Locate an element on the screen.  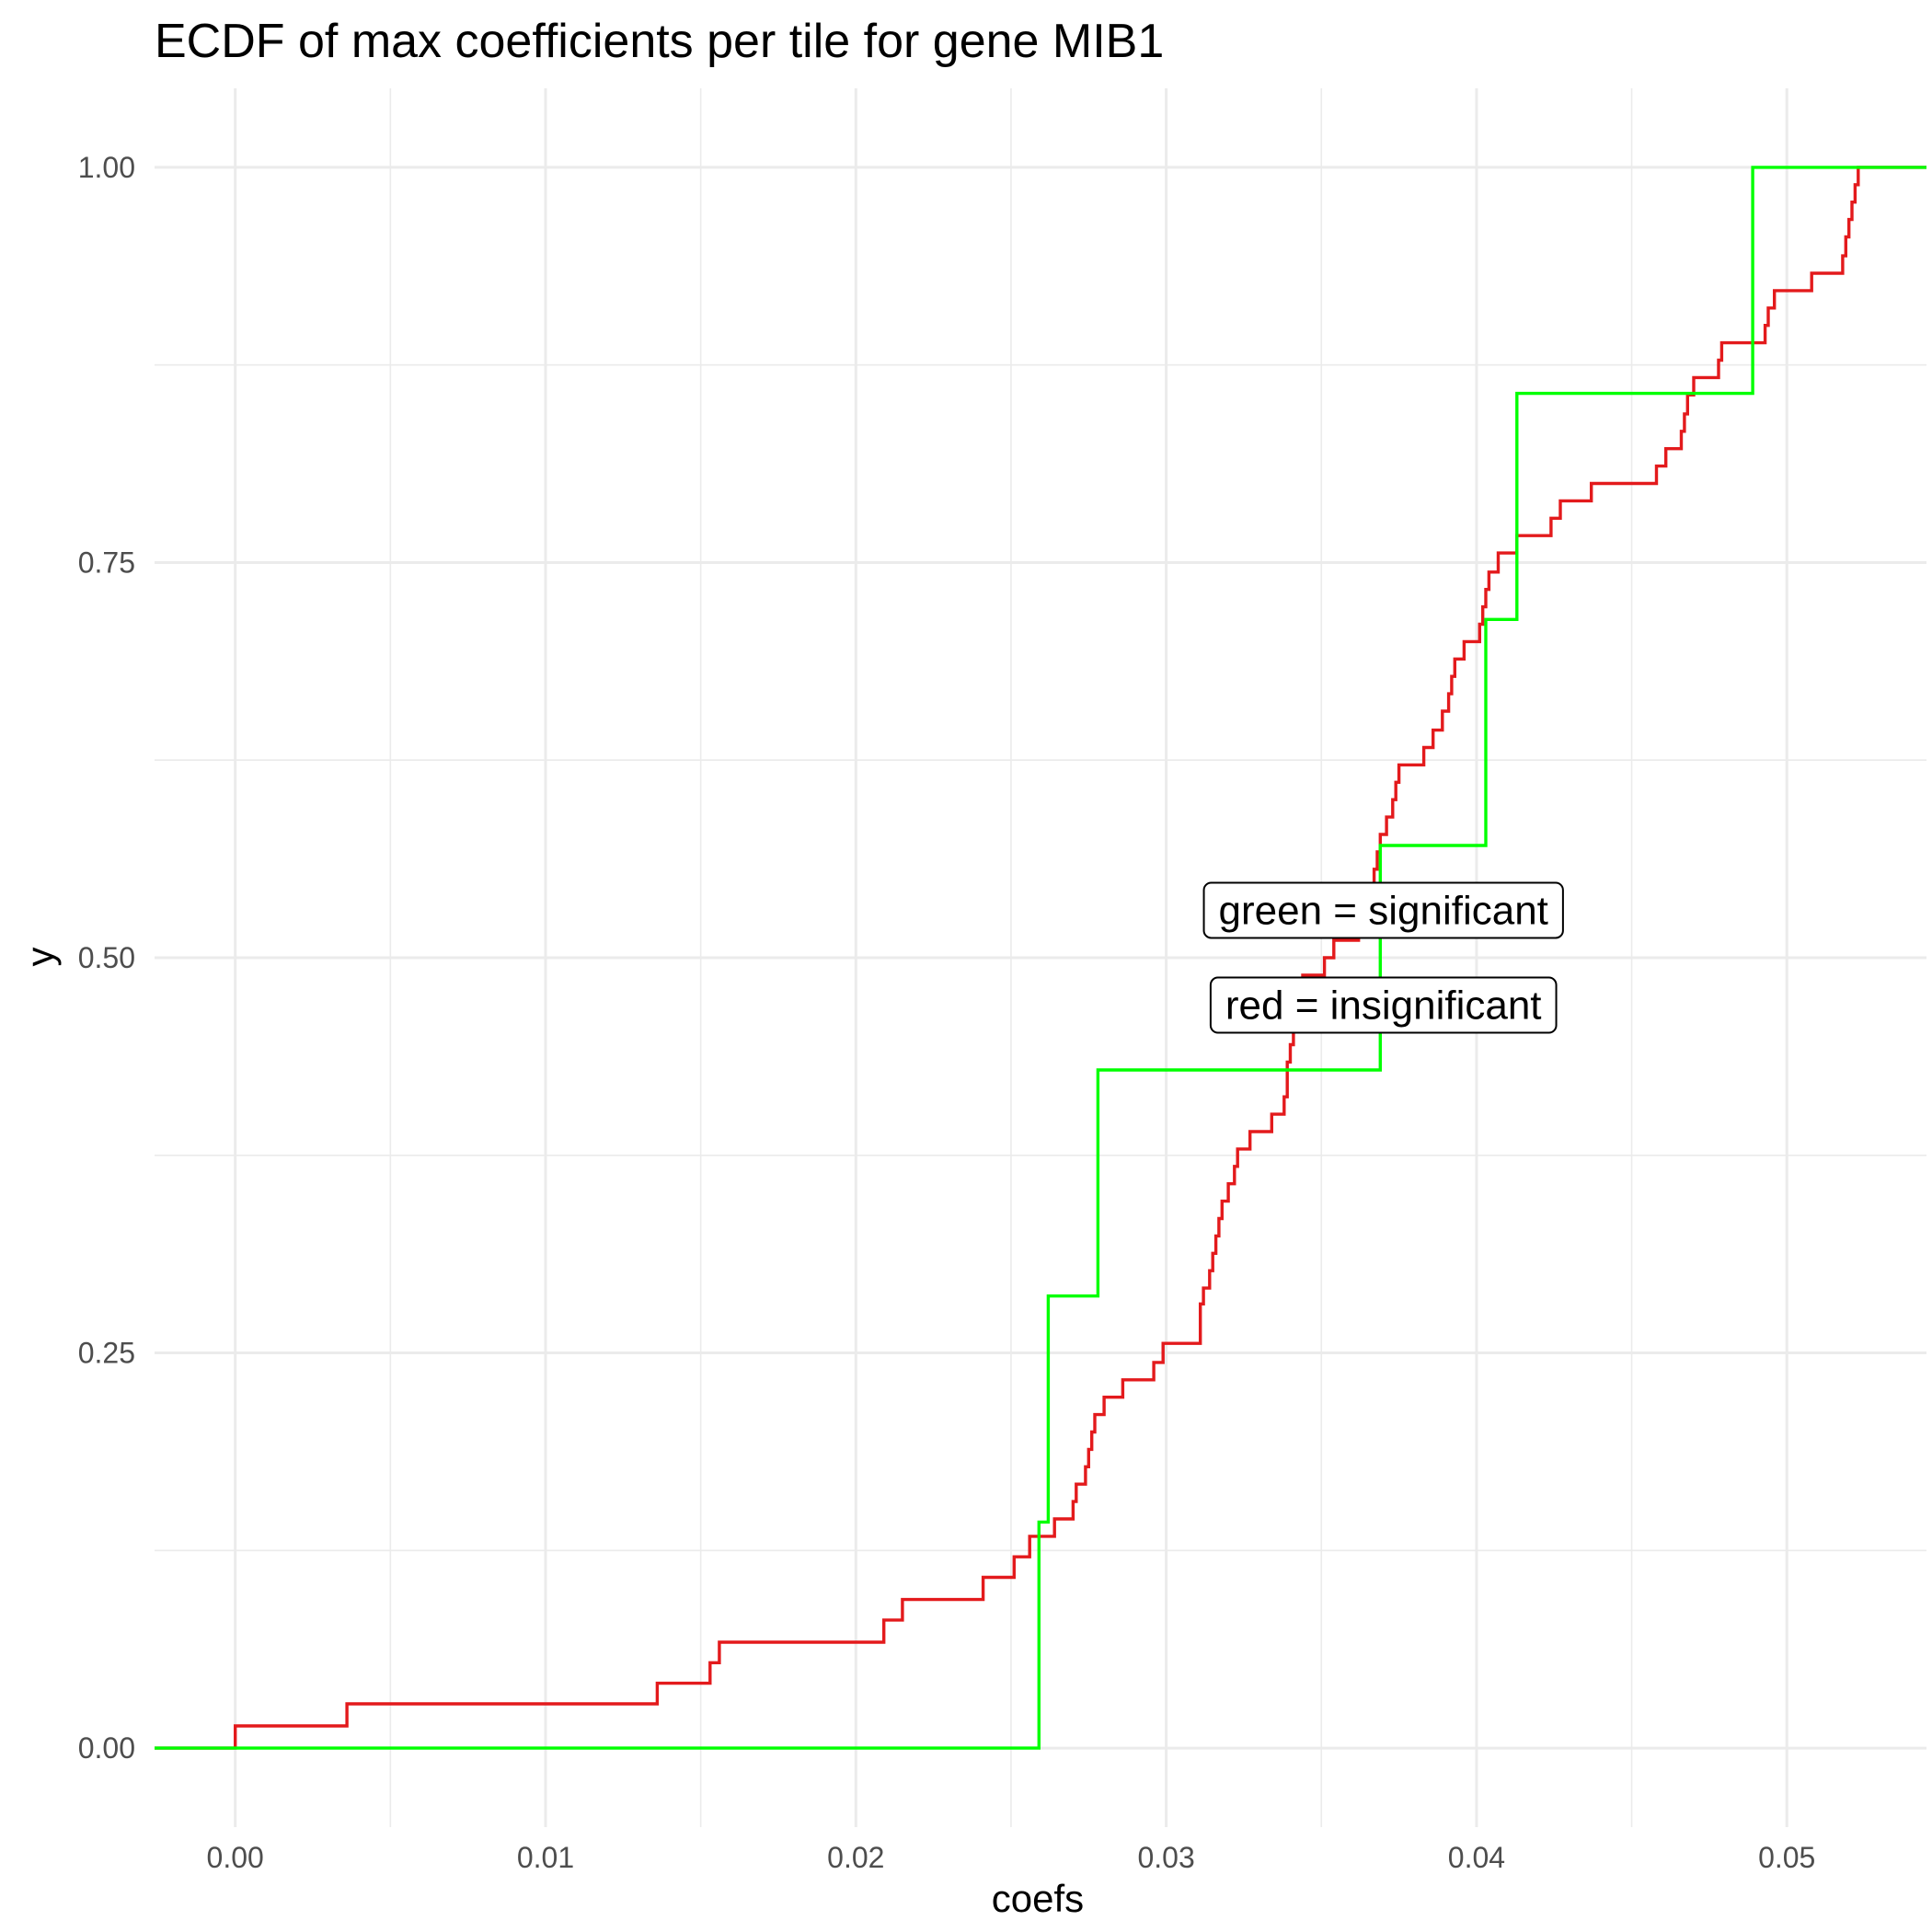
y-tick-label: 0.00 is located at coordinates (106, 1748).